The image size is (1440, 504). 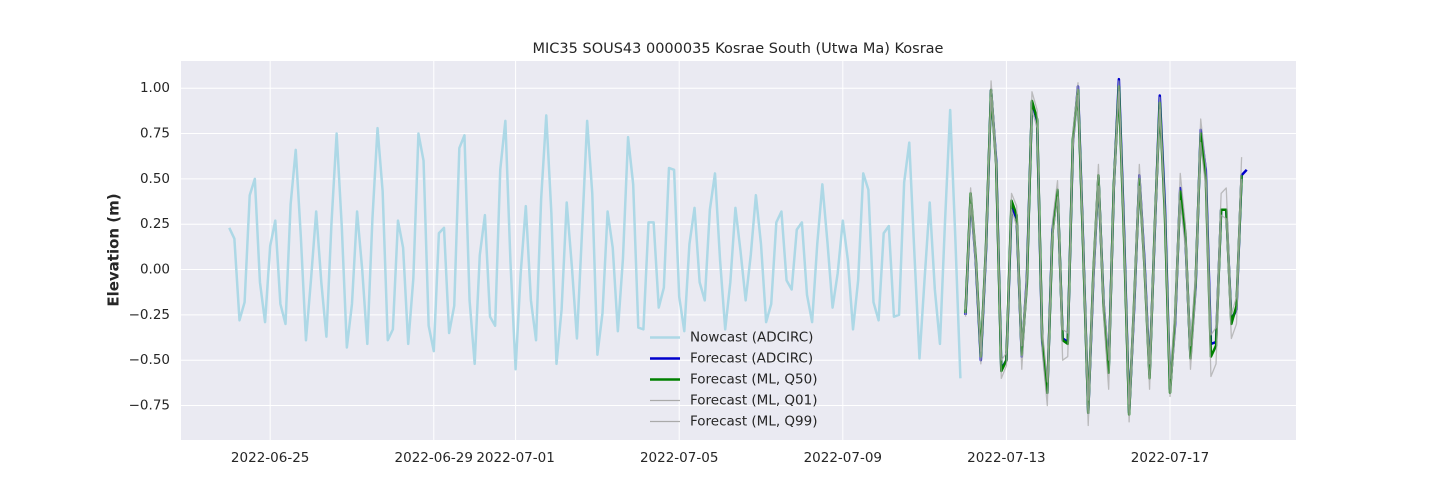 What do you see at coordinates (149, 315) in the screenshot?
I see `y-tick-label: −0.25` at bounding box center [149, 315].